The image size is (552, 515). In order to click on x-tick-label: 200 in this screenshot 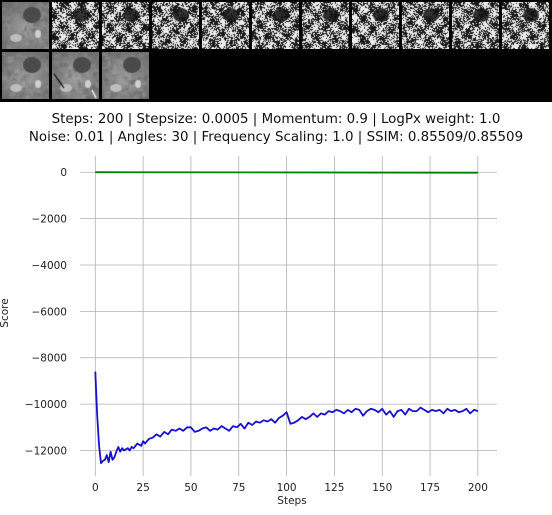, I will do `click(478, 488)`.